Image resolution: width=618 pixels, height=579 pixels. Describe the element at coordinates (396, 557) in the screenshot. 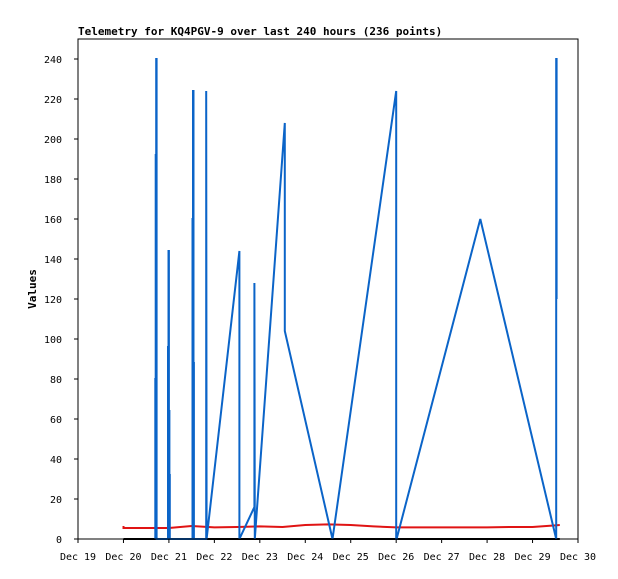

I see `x-tick-label: Dec 26` at that location.